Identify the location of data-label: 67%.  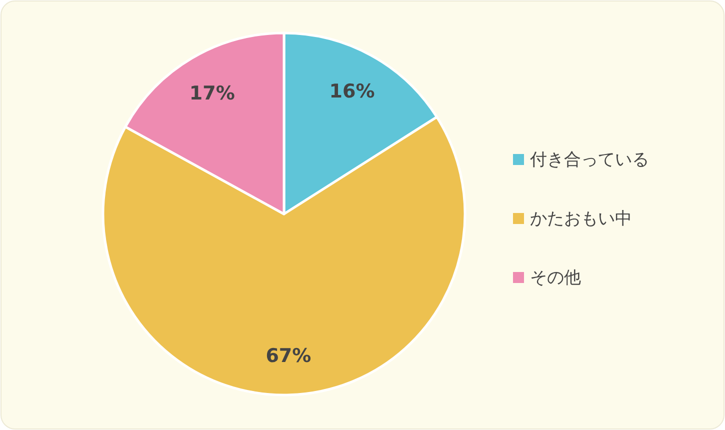
(289, 356).